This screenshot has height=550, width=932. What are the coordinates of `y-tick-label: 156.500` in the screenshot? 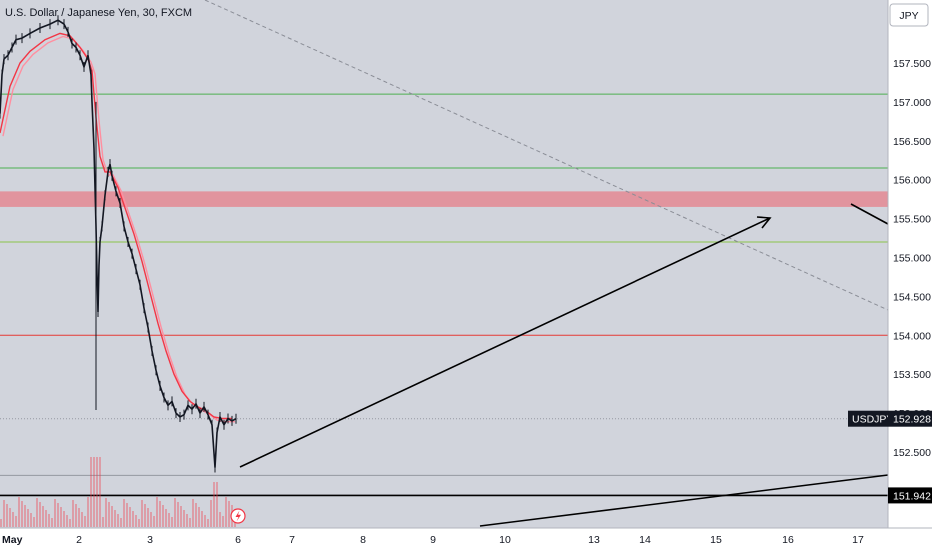 It's located at (912, 142).